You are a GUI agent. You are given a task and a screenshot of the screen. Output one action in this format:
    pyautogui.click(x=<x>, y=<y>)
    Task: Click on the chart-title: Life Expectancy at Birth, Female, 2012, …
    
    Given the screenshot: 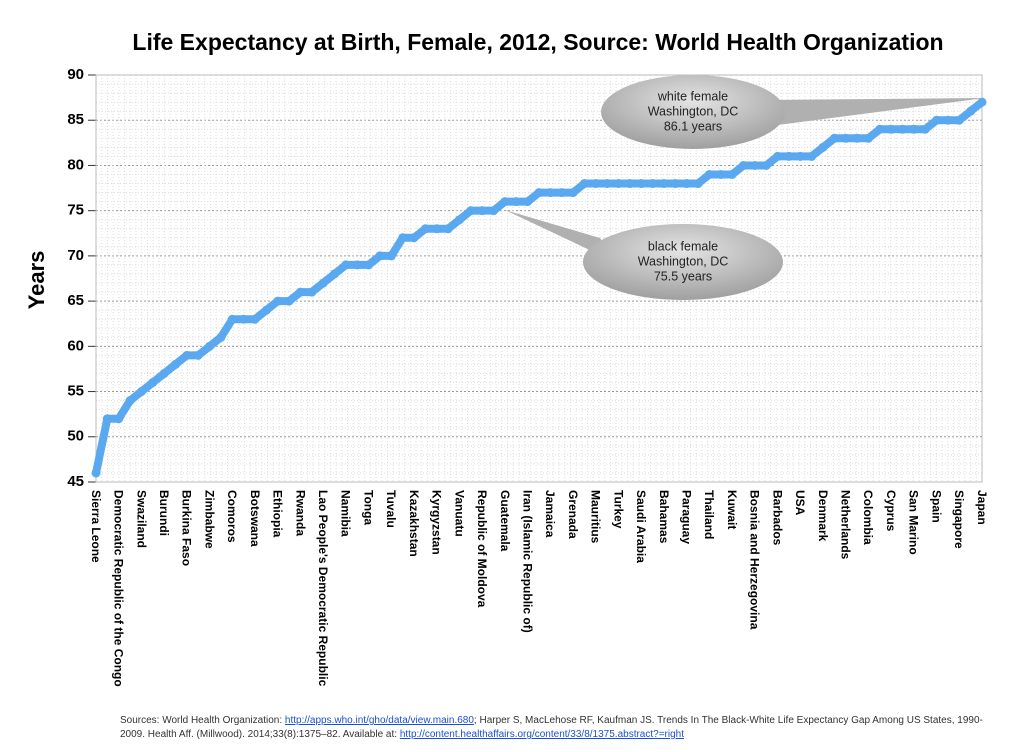 What is the action you would take?
    pyautogui.click(x=537, y=42)
    